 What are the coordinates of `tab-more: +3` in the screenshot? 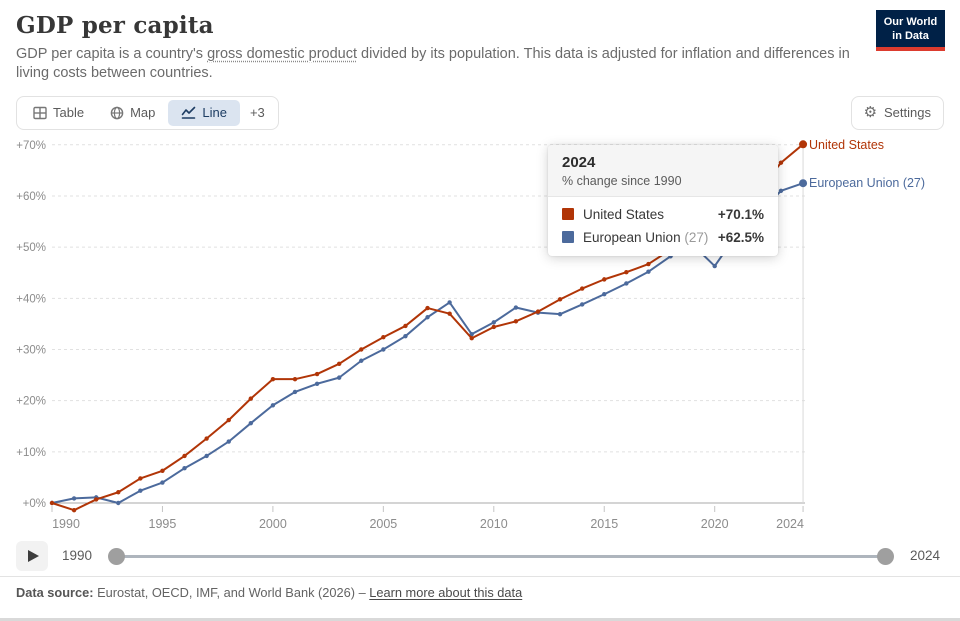 It's located at (257, 113).